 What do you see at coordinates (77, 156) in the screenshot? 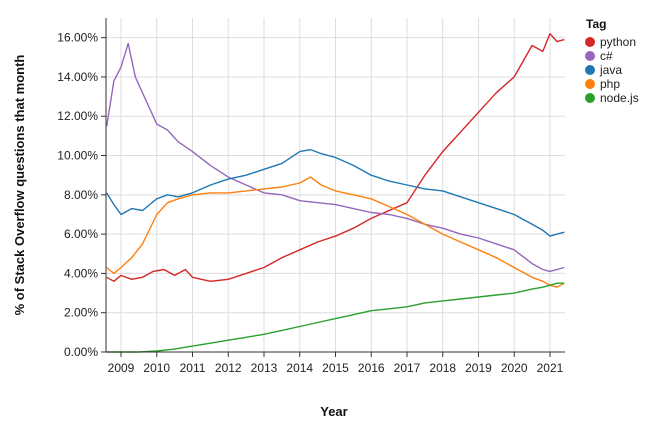
I see `y-tick-label: 10.00%` at bounding box center [77, 156].